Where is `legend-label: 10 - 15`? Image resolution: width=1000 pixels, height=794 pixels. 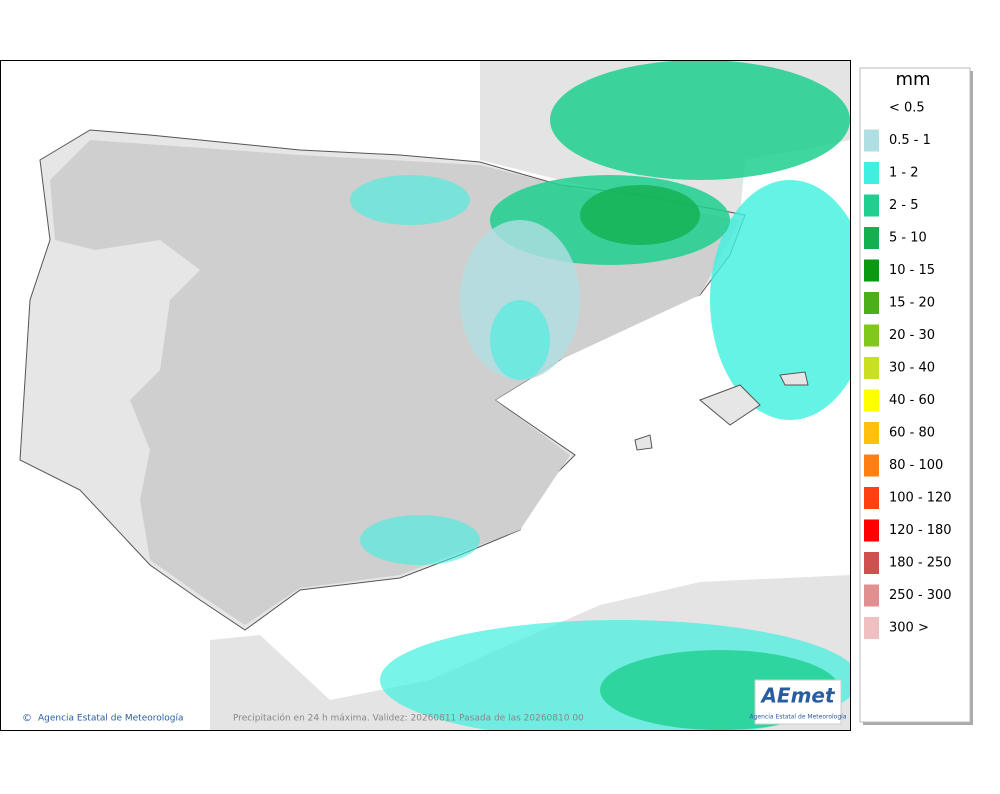
legend-label: 10 - 15 is located at coordinates (912, 270).